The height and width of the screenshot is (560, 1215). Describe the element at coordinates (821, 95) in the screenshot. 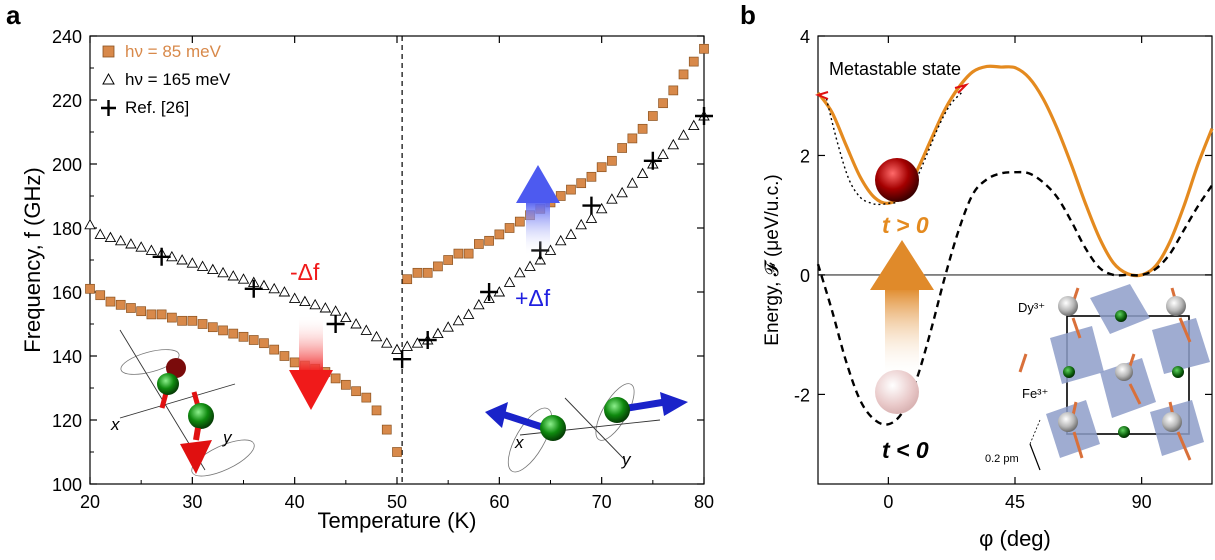

I see `left-red-arrowhead` at that location.